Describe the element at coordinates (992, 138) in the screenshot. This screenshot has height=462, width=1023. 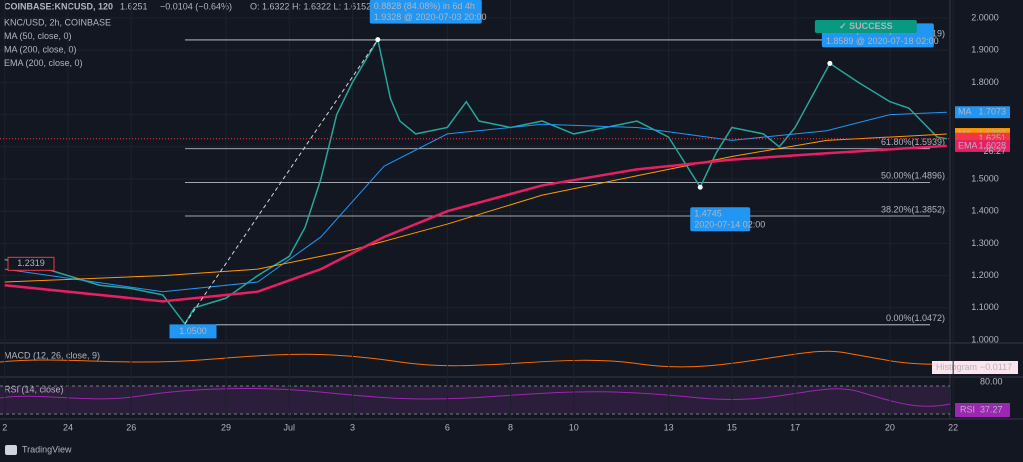
I see `price-value: 1.6251` at that location.